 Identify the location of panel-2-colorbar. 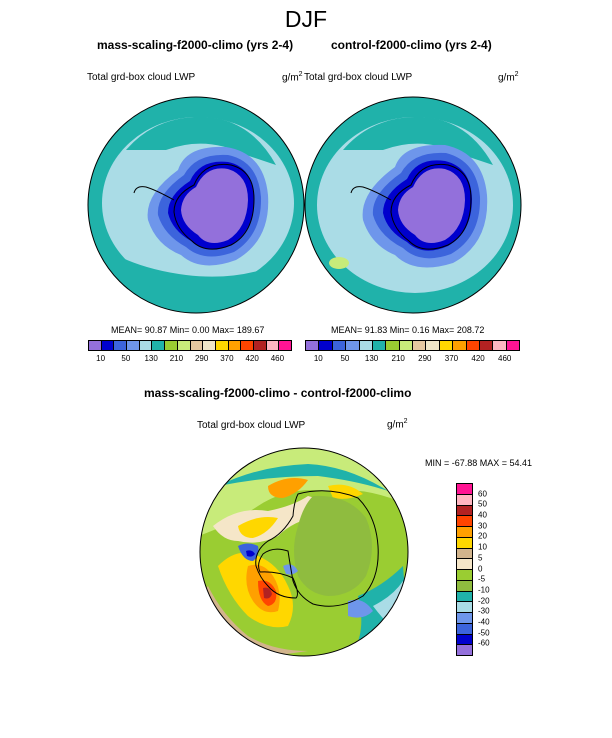
(412, 345).